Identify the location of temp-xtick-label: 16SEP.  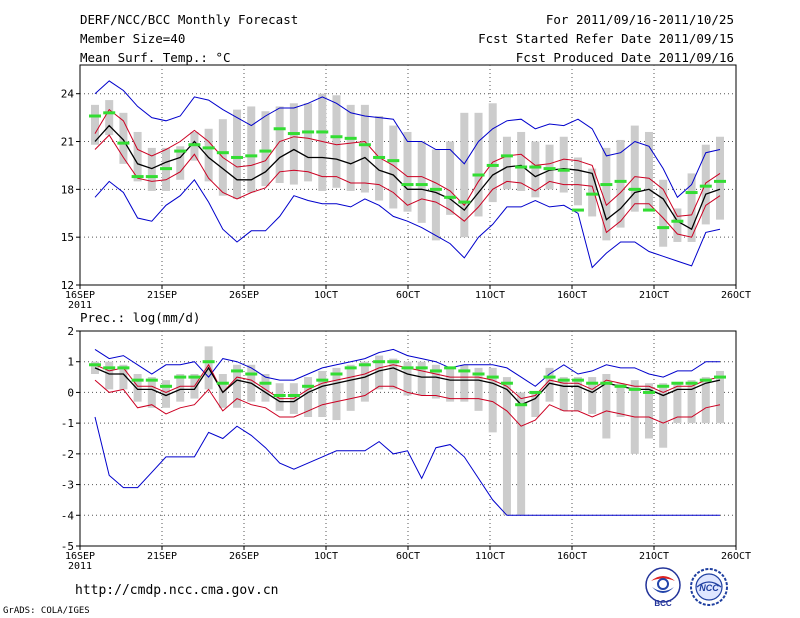
(80, 295).